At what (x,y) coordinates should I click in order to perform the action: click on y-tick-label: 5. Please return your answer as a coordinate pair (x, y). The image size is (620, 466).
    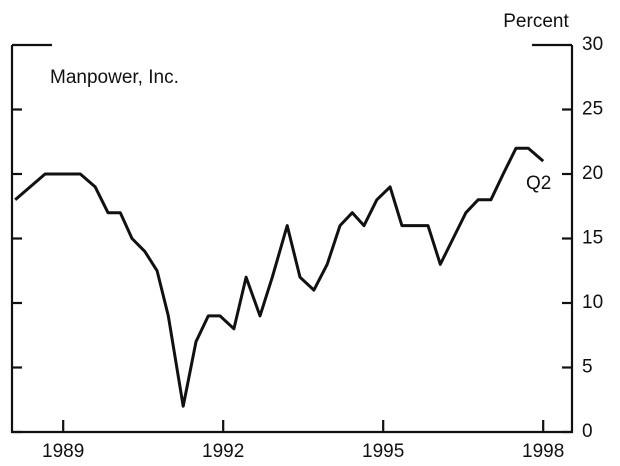
    Looking at the image, I should click on (587, 367).